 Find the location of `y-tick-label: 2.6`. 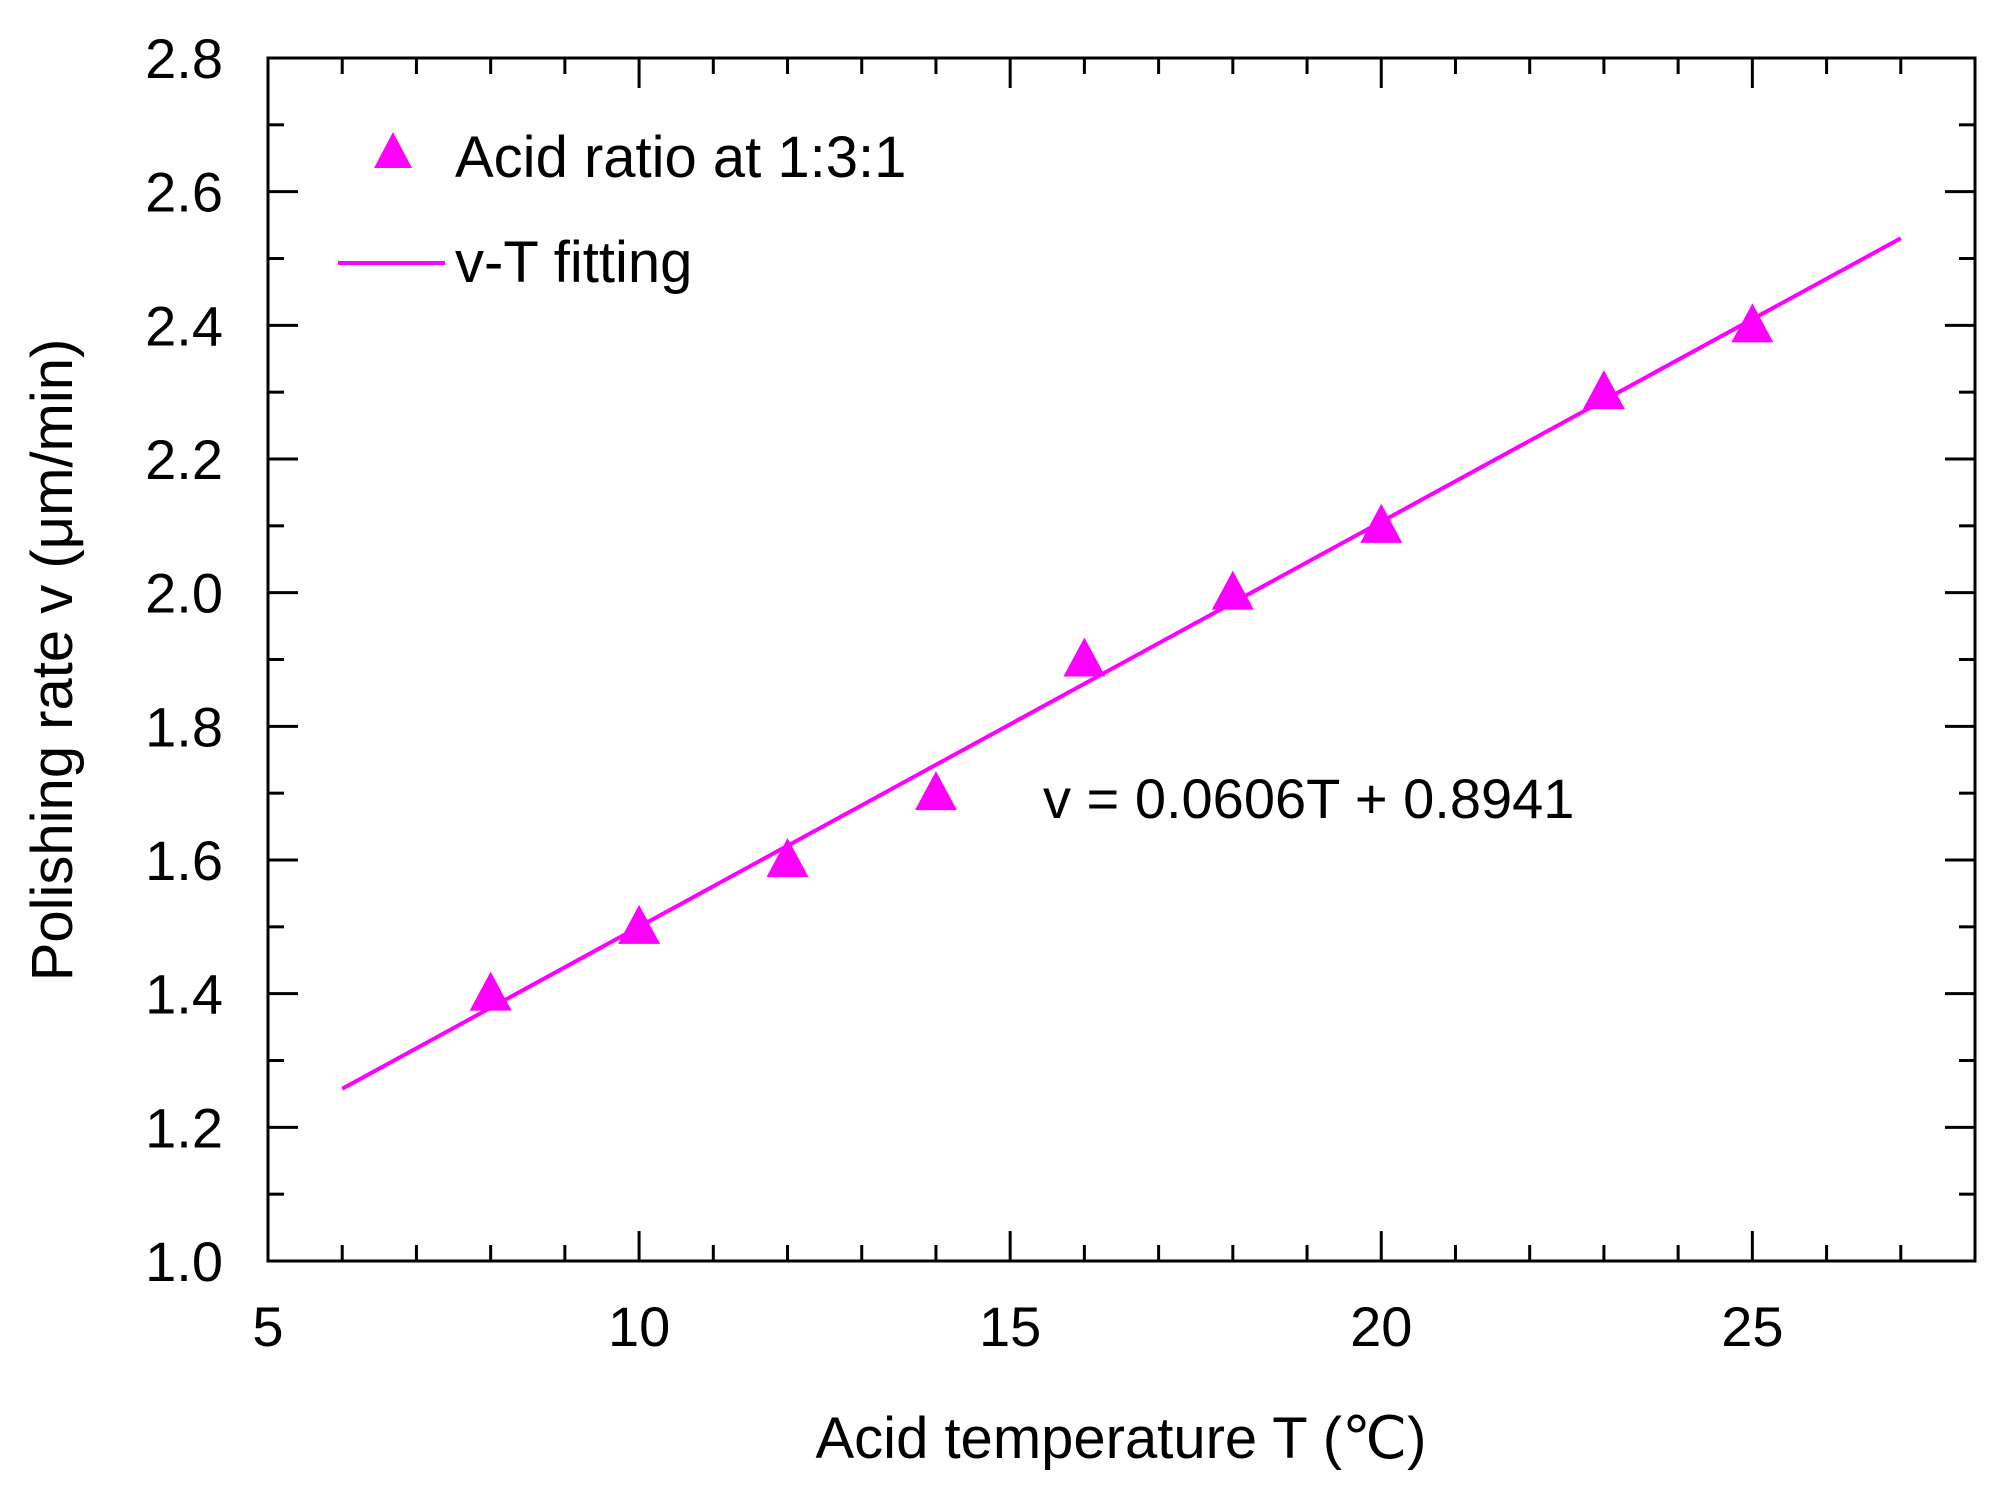

y-tick-label: 2.6 is located at coordinates (184, 192).